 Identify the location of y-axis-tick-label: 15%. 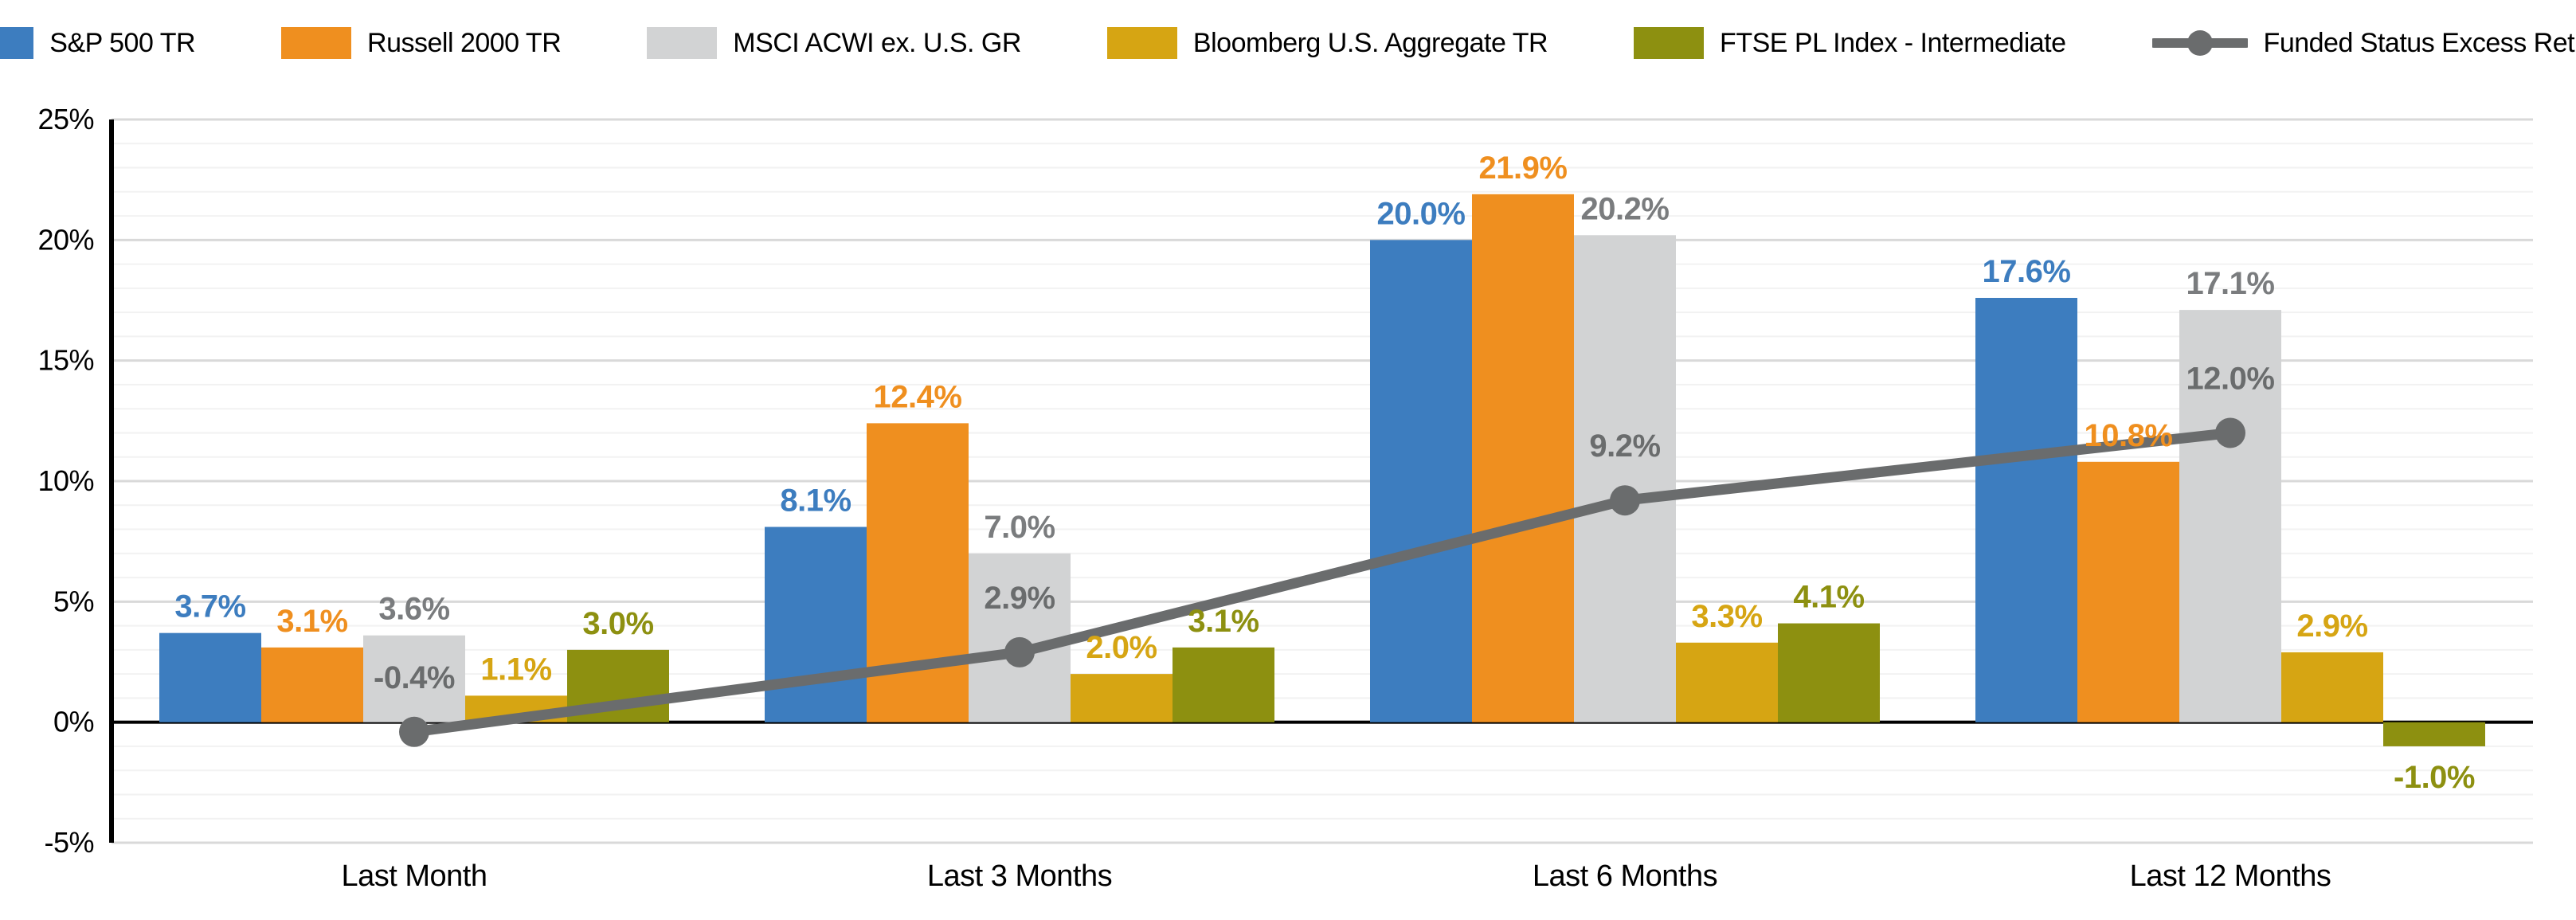
(65, 360).